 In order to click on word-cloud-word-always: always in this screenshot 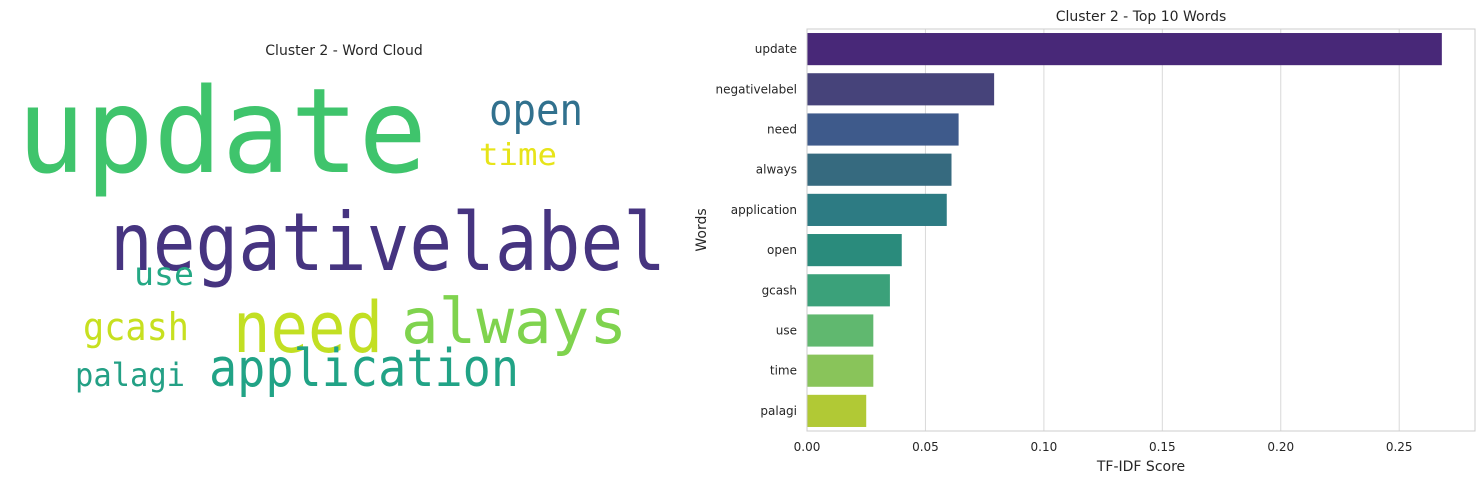, I will do `click(514, 321)`.